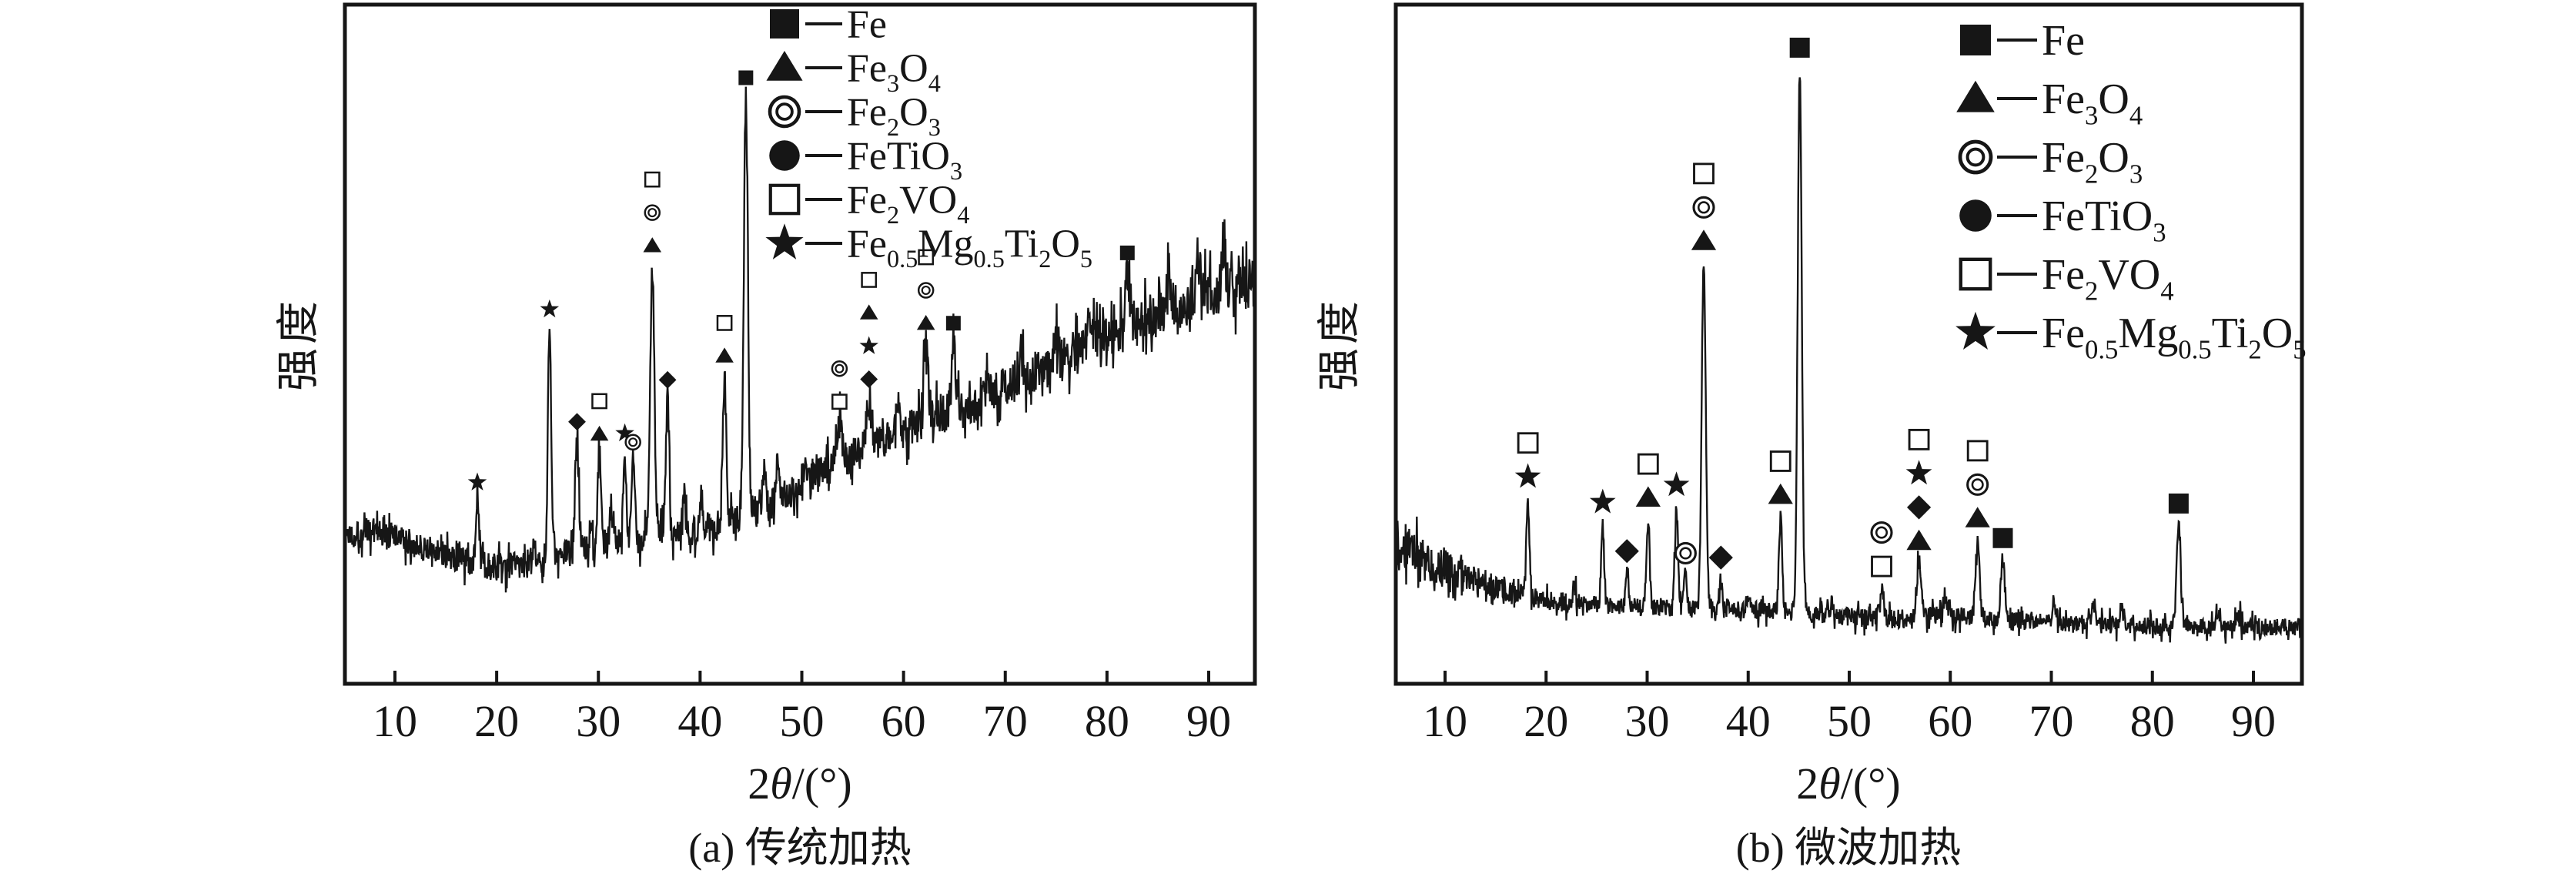 The image size is (2576, 884). I want to click on y-axis-label-a: 强度, so click(299, 344).